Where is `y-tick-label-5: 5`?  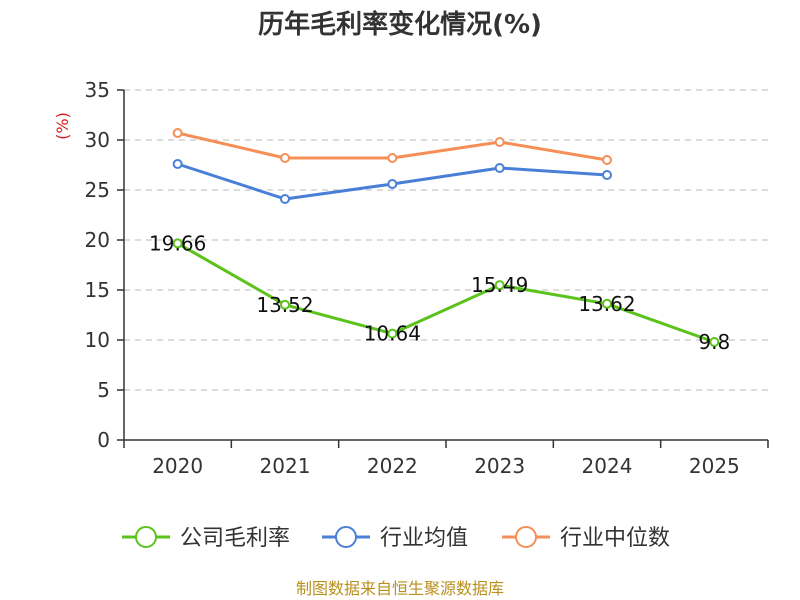 y-tick-label-5: 5 is located at coordinates (103, 390).